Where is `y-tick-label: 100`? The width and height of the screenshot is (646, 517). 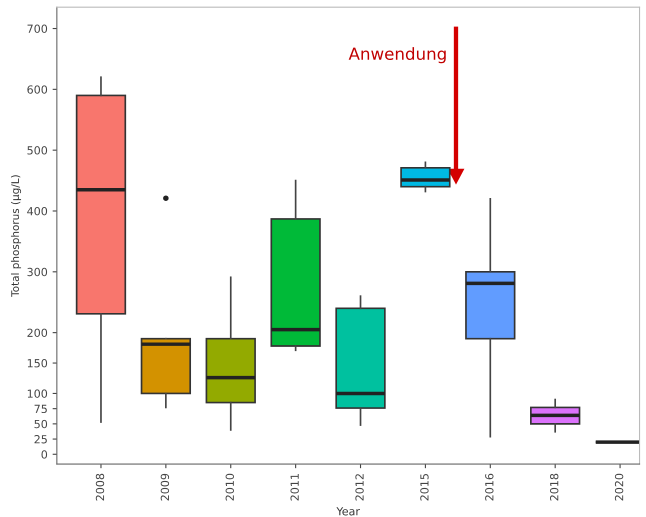
y-tick-label: 100 is located at coordinates (38, 393).